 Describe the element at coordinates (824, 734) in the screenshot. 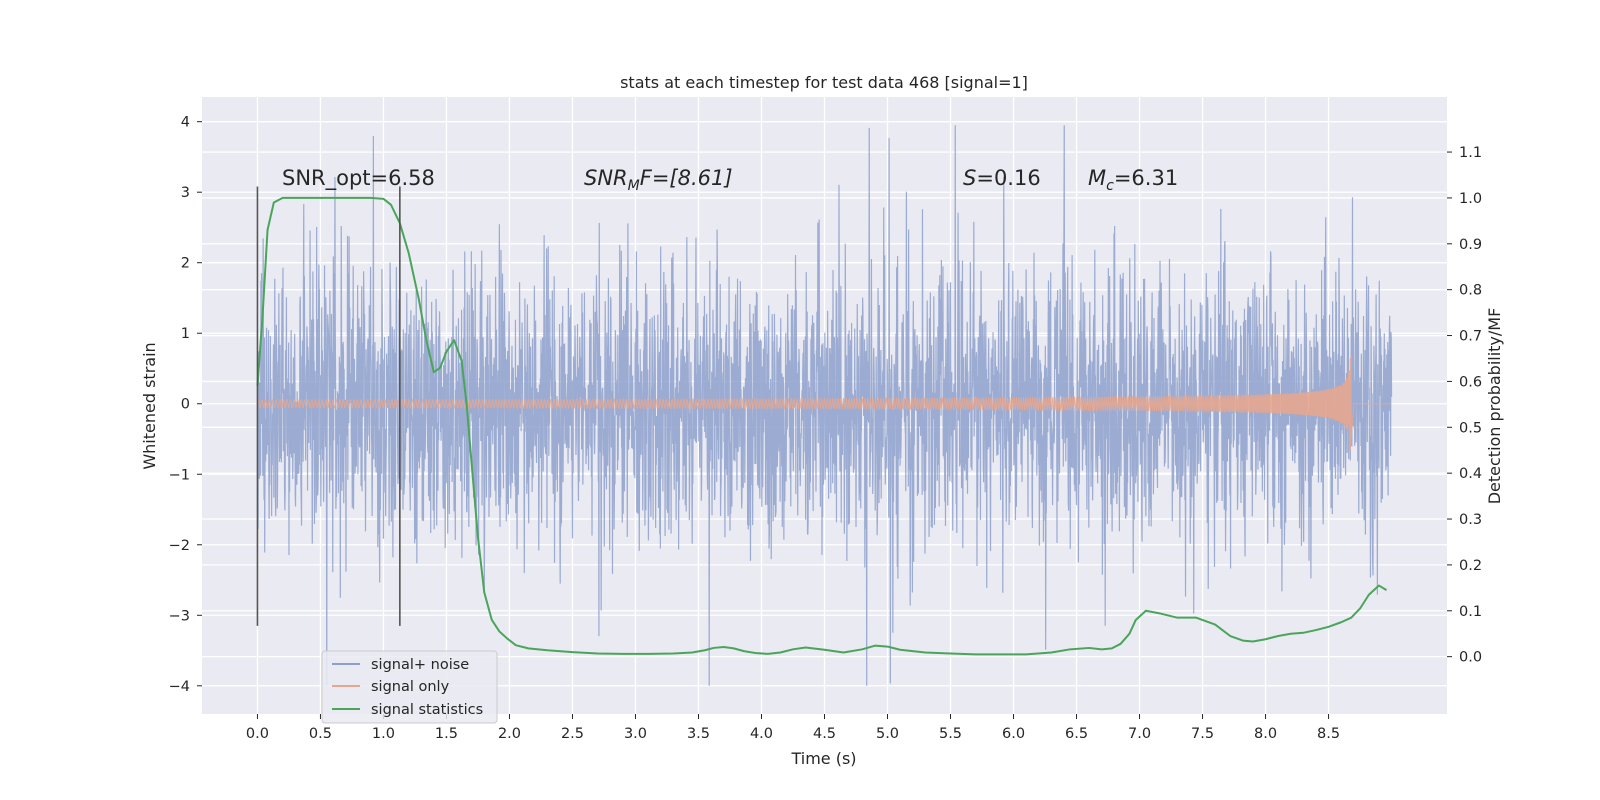

I see `x-tick-label: 4.5` at that location.